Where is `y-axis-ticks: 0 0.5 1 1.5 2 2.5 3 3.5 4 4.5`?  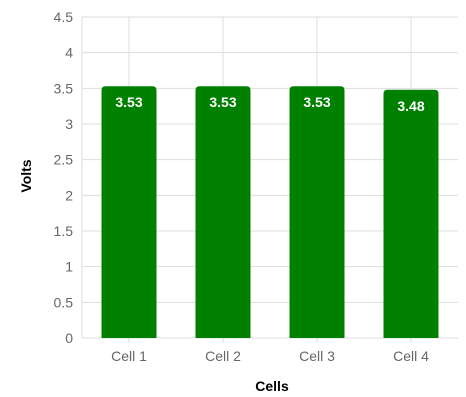 y-axis-ticks: 0 0.5 1 1.5 2 2.5 3 3.5 4 4.5 is located at coordinates (64, 177).